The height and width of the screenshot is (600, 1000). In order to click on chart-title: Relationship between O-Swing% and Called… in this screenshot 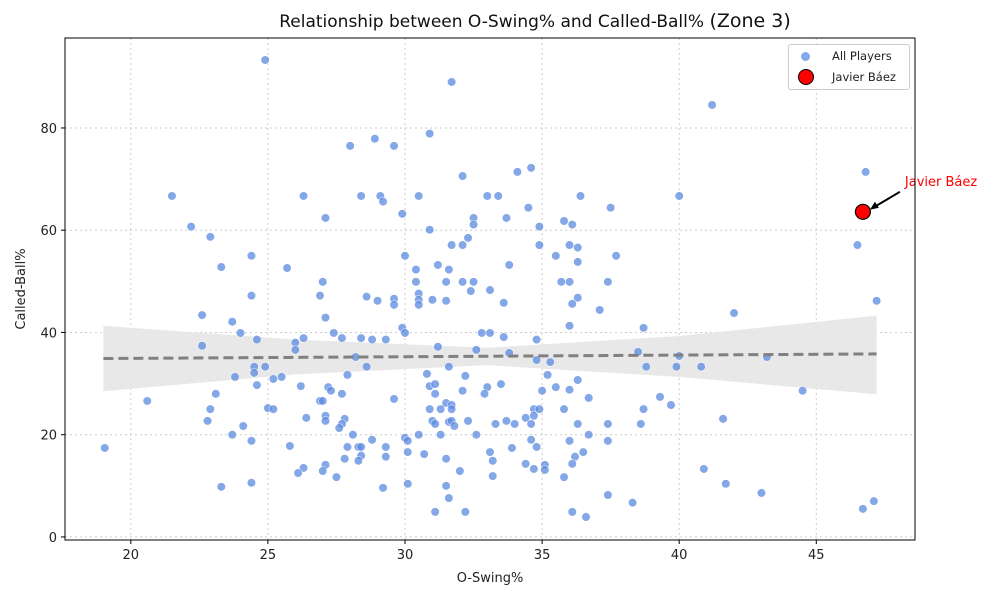, I will do `click(500, 21)`.